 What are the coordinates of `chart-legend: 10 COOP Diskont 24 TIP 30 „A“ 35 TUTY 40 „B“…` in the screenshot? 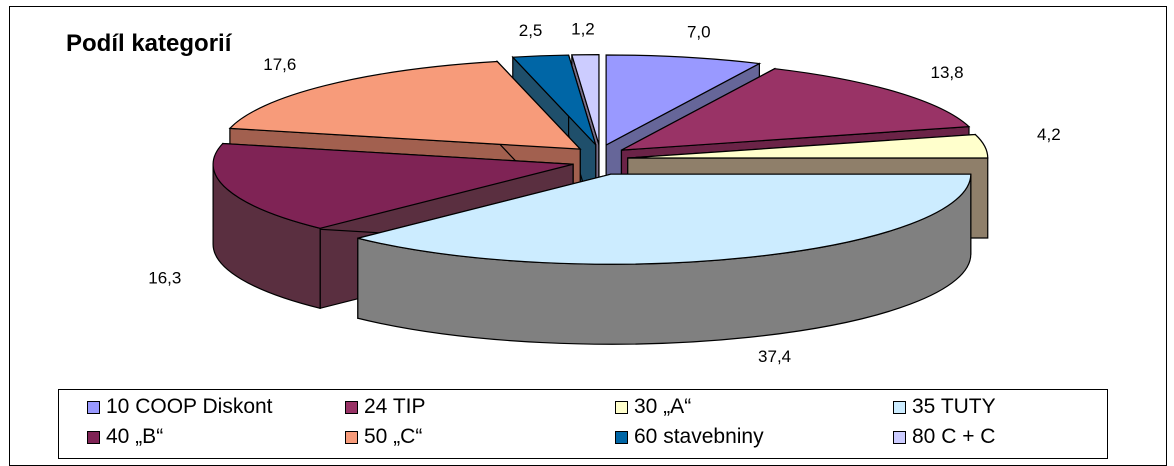 It's located at (583, 424).